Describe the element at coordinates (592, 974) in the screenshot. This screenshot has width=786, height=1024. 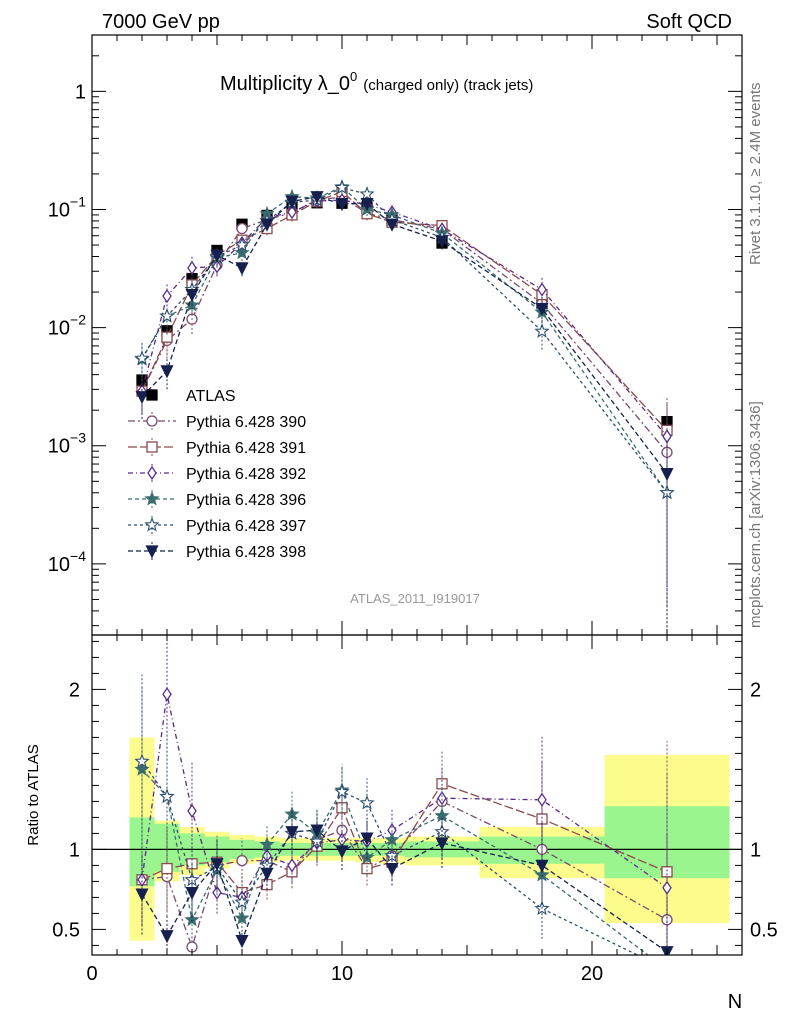
I see `x-tick-label: 20` at that location.